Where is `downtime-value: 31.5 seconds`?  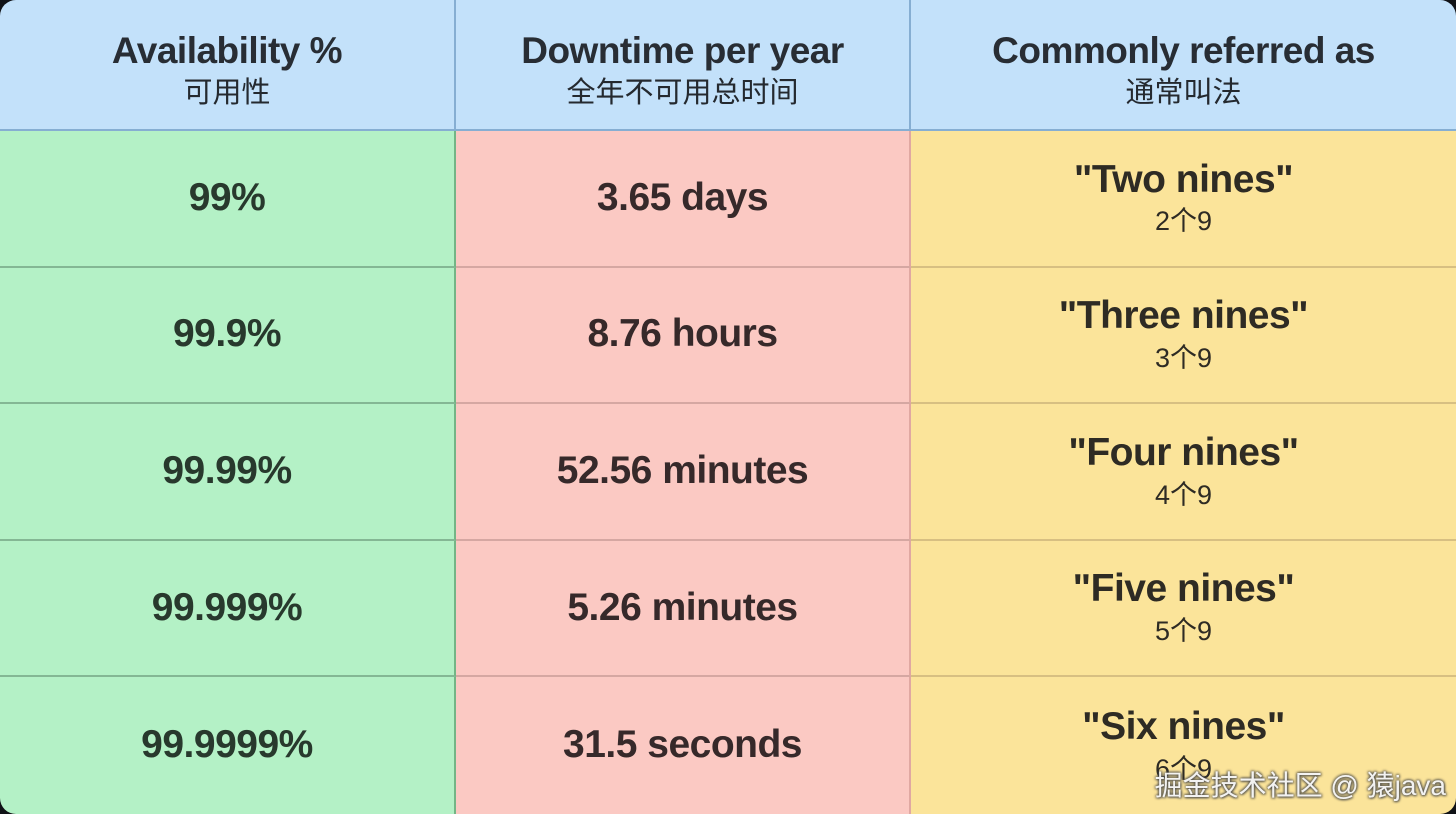
downtime-value: 31.5 seconds is located at coordinates (682, 745).